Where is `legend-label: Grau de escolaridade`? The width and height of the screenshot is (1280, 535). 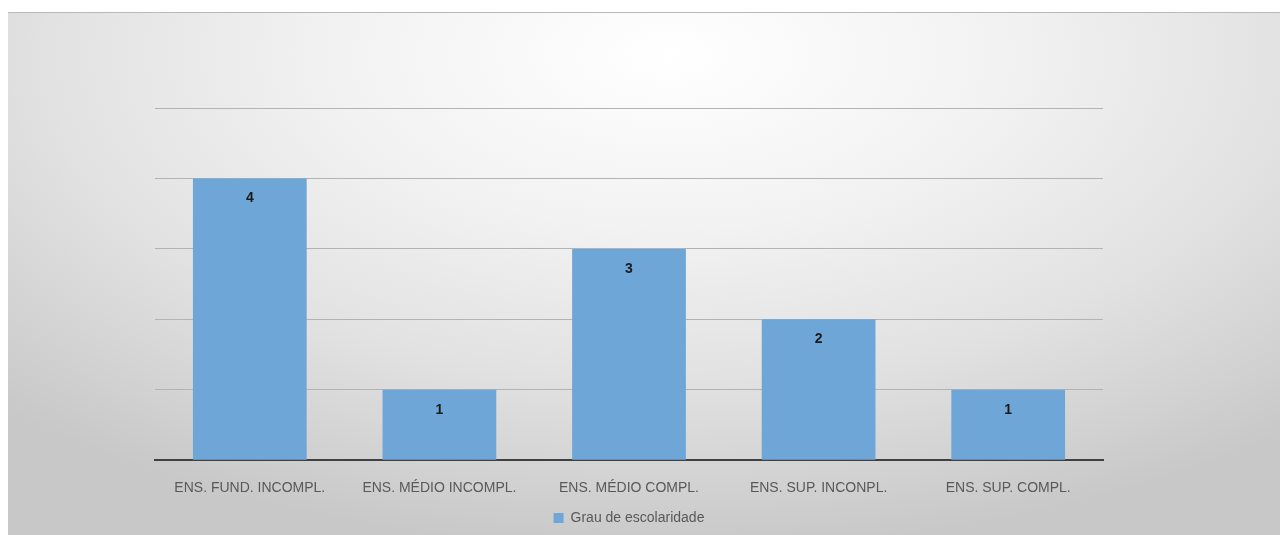 legend-label: Grau de escolaridade is located at coordinates (637, 516).